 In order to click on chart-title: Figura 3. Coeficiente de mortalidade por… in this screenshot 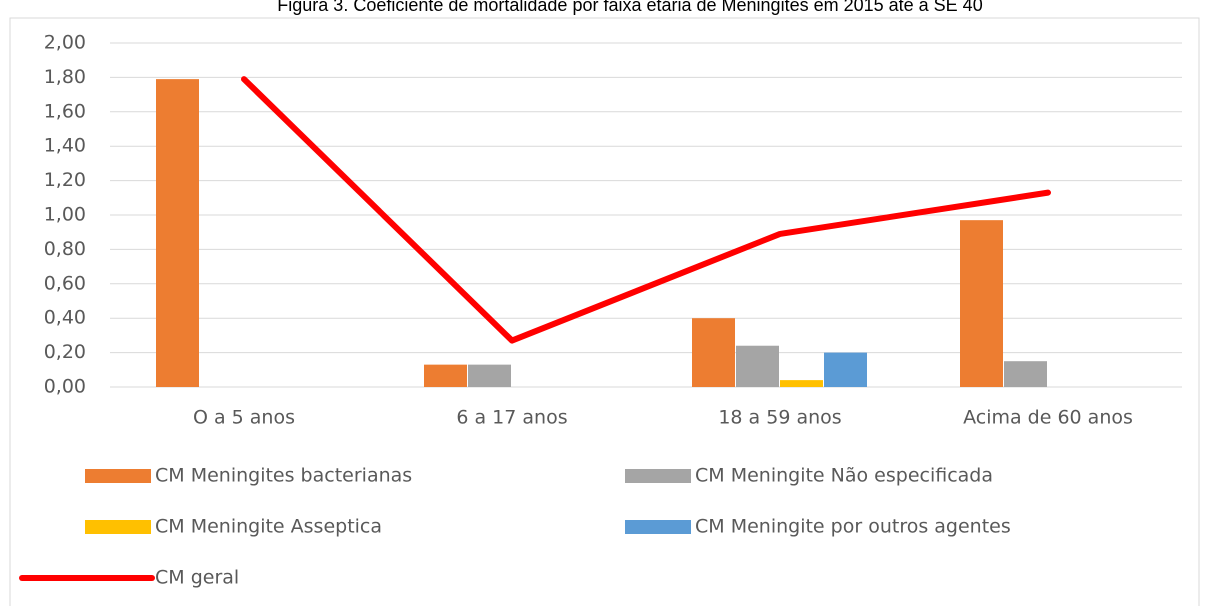, I will do `click(629, 7)`.